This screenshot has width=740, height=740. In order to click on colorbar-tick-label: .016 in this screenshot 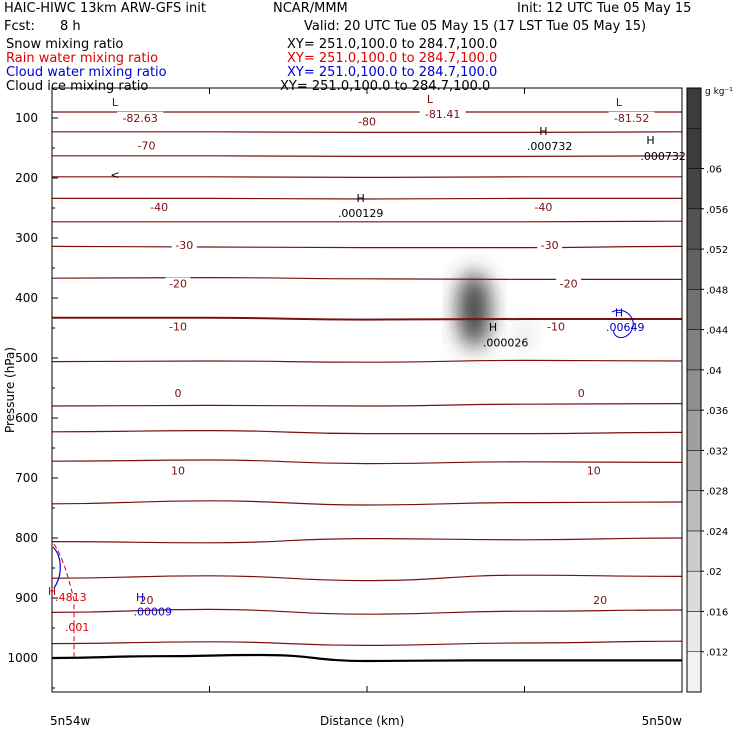, I will do `click(717, 612)`.